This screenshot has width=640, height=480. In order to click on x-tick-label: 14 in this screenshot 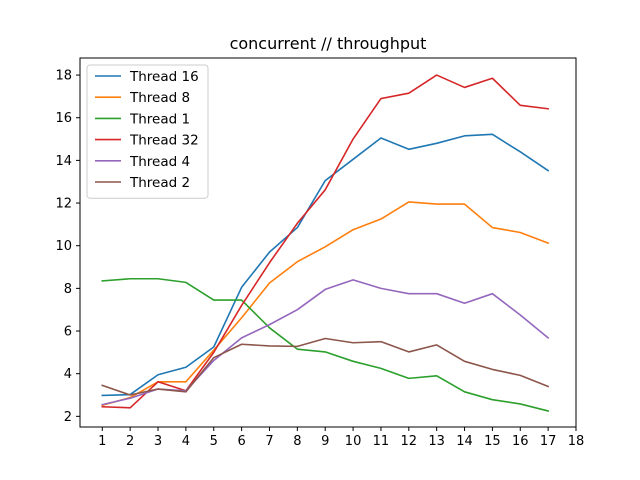, I will do `click(464, 441)`.